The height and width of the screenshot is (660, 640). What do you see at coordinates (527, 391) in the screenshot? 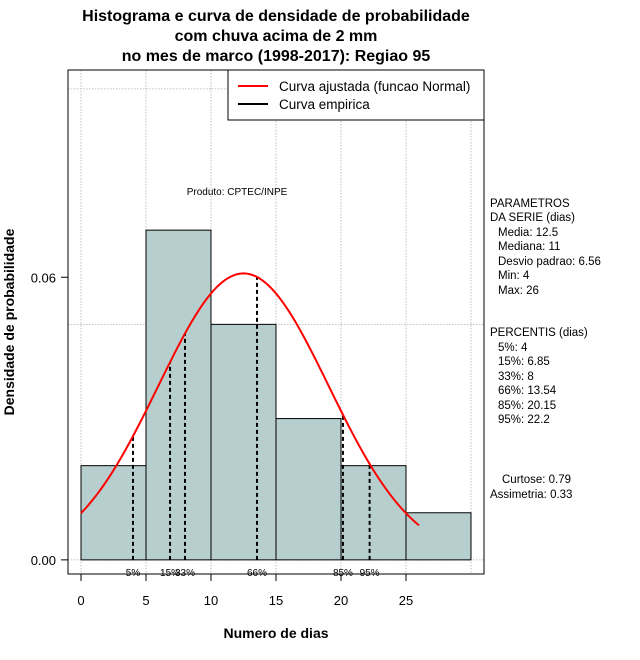
I see `percentil-66: 66%: 13.54` at bounding box center [527, 391].